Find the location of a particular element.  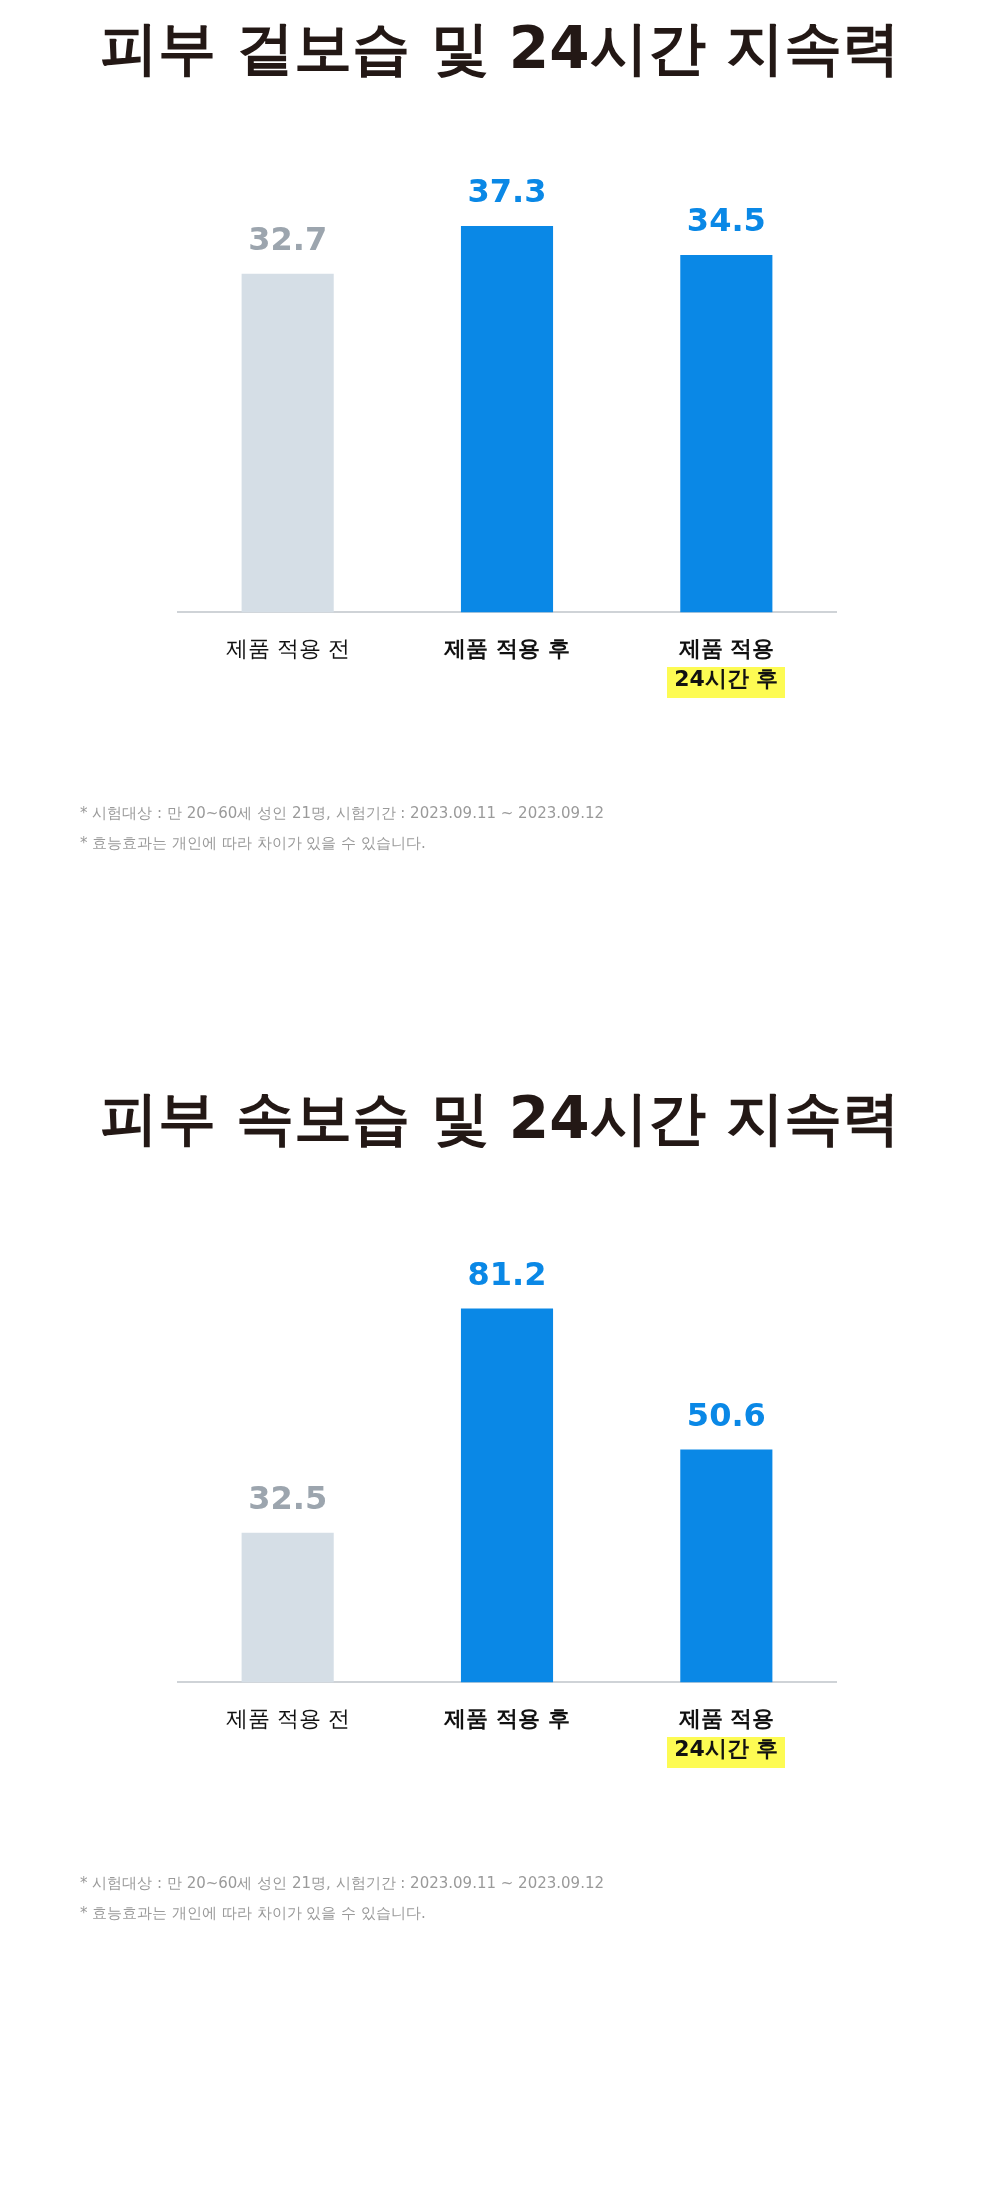

chart-title: 피부 속보습 및 24시간 지속력 is located at coordinates (500, 1118).